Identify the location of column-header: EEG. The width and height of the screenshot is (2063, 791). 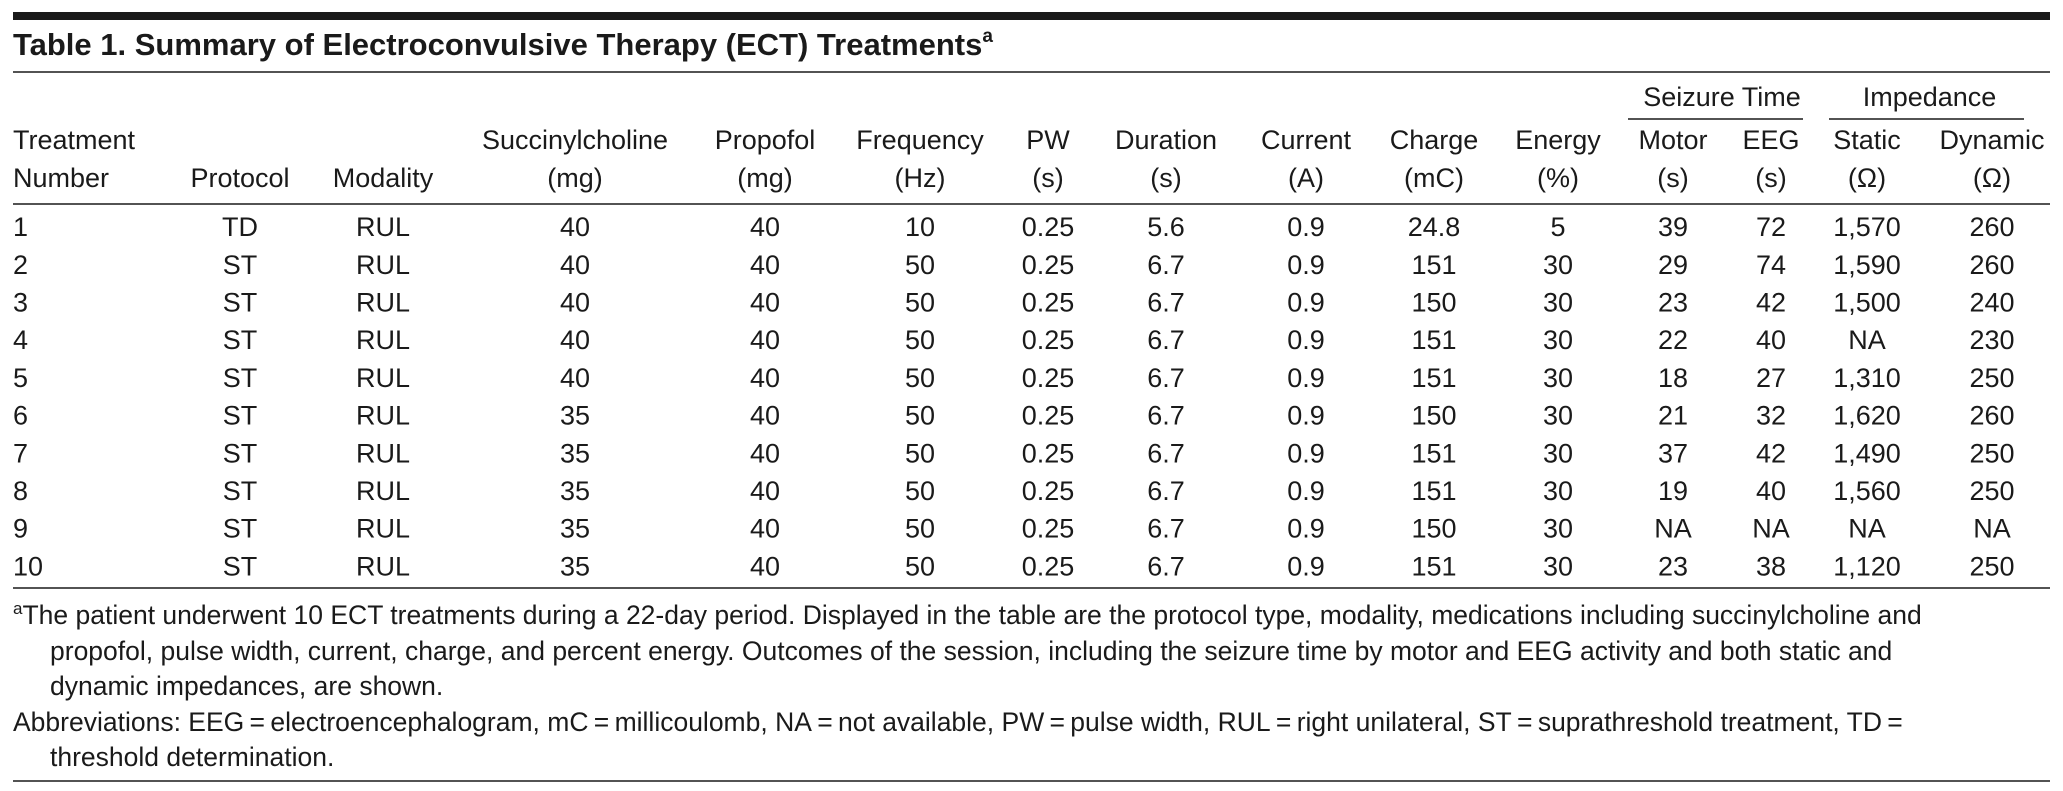
(1770, 140).